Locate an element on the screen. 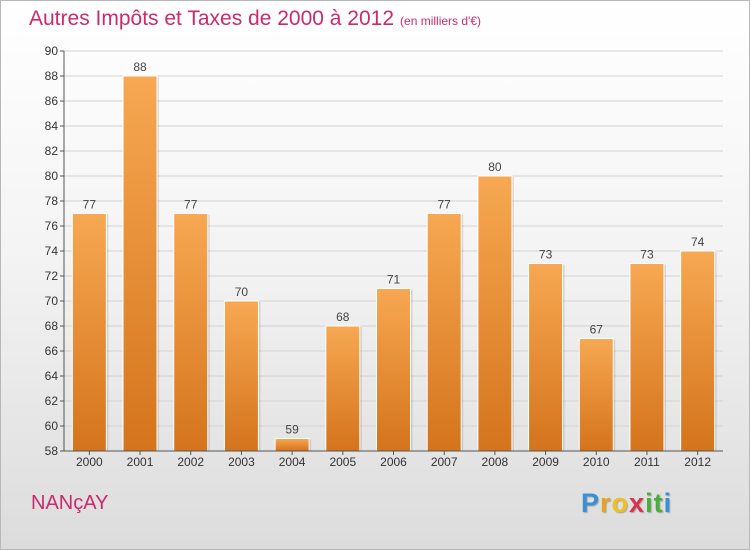  y-axis: 58 60 62 64 66 68 70 72 74 76 78 80 82 84 86 88 90 is located at coordinates (54, 251).